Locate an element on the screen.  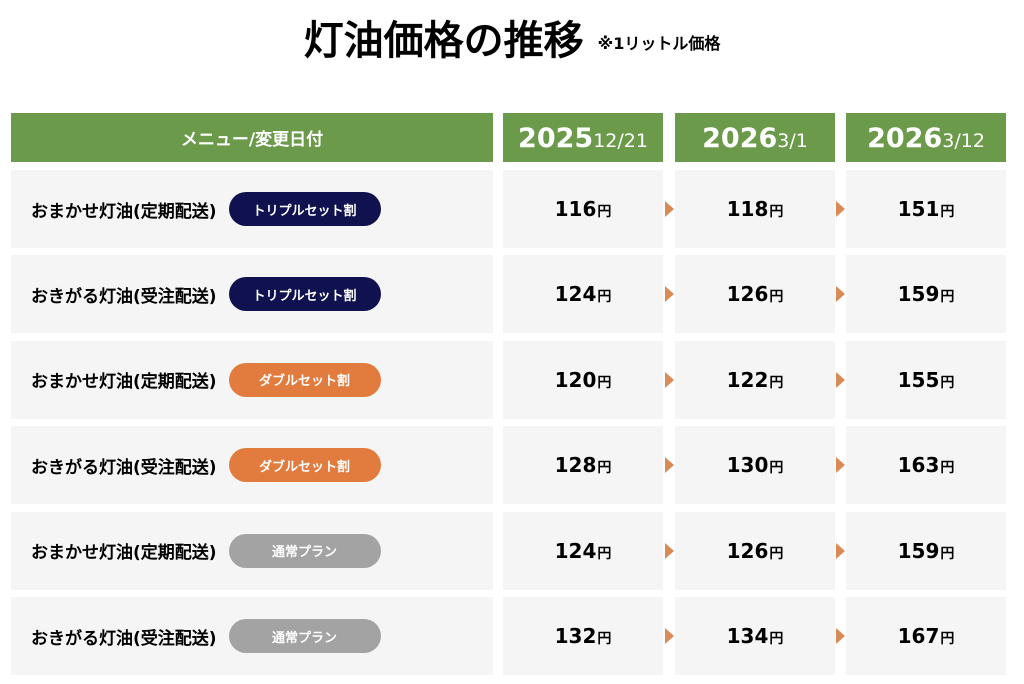
price-cell: 130 円 is located at coordinates (755, 465).